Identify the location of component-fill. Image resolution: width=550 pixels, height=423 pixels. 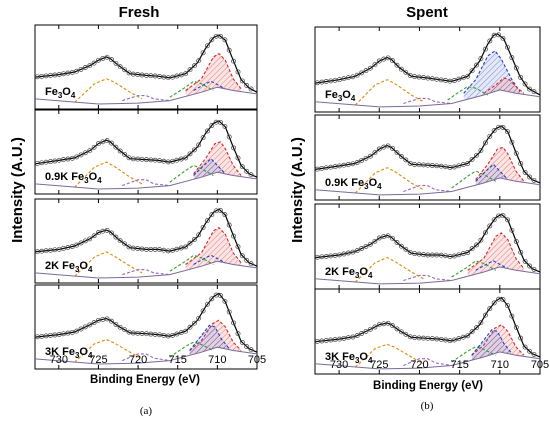
(209, 169).